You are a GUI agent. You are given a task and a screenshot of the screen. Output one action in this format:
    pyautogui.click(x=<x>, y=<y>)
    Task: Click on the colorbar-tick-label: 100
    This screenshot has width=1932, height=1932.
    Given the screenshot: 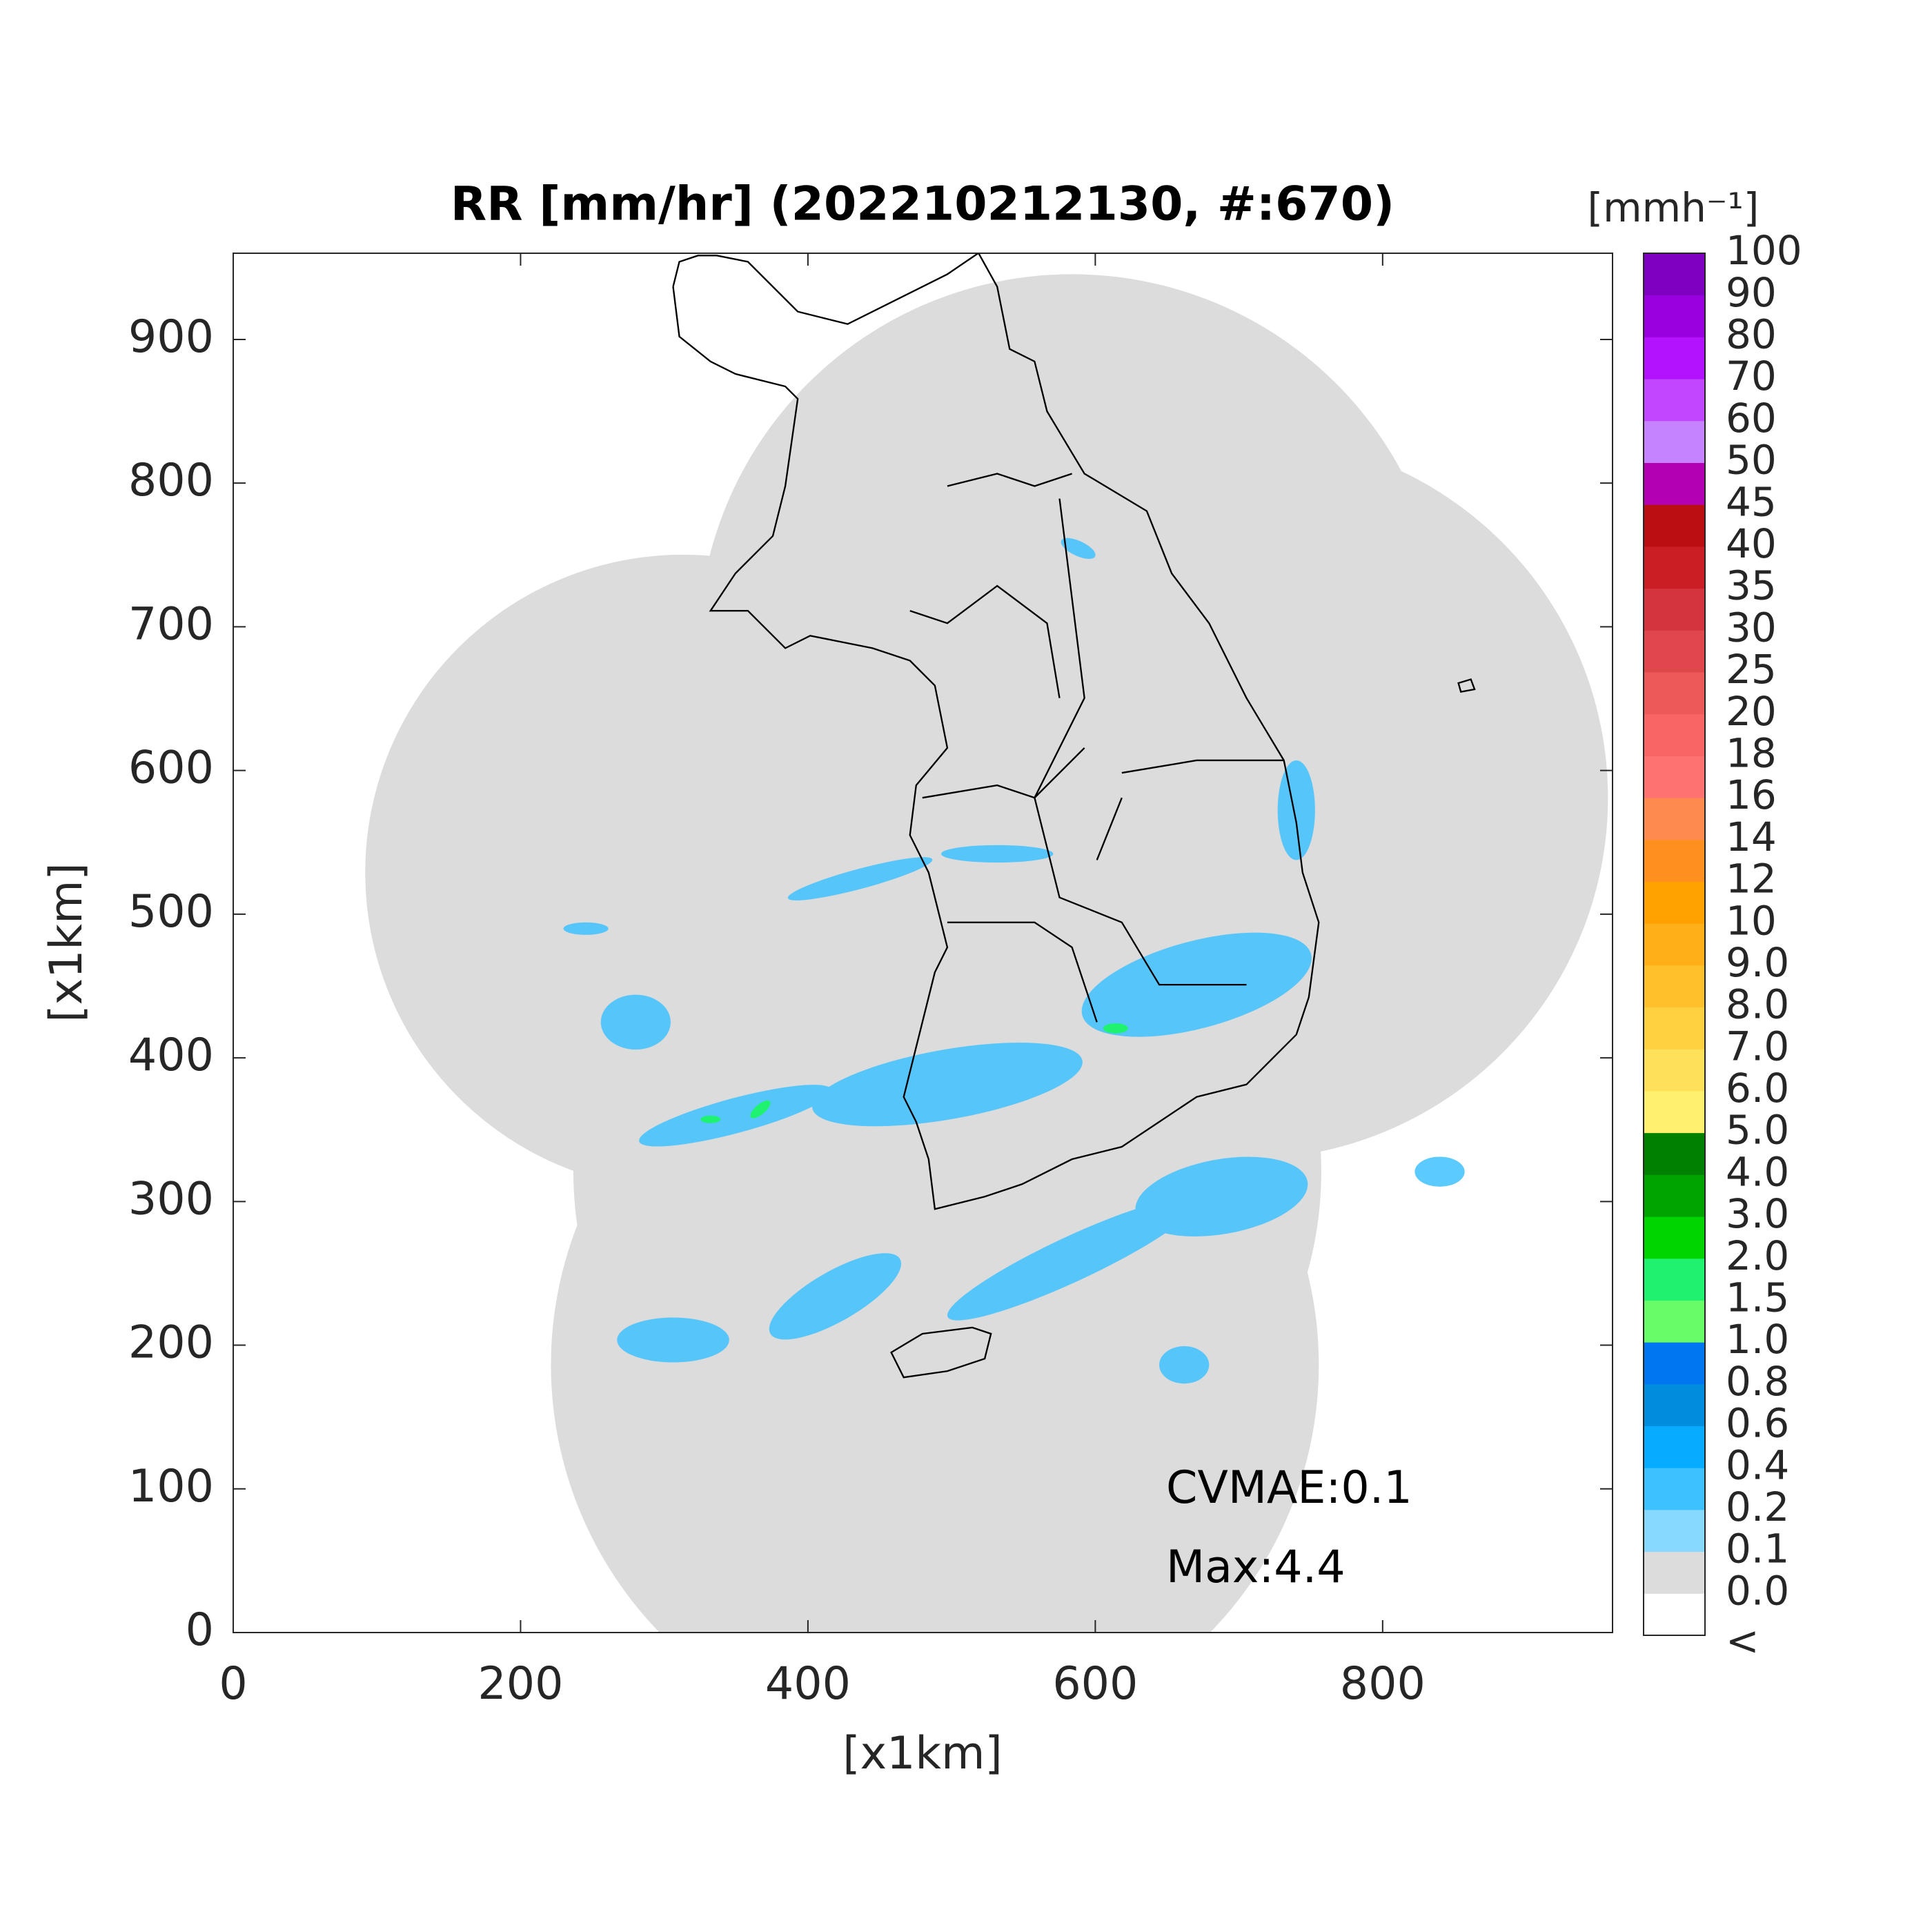 What is the action you would take?
    pyautogui.click(x=1764, y=250)
    